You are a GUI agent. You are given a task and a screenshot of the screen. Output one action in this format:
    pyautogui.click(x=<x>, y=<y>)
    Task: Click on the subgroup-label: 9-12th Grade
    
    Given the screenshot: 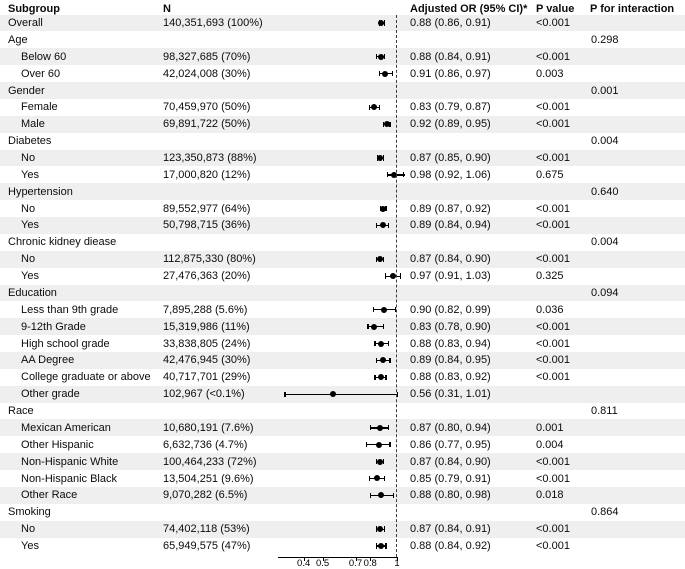 What is the action you would take?
    pyautogui.click(x=53, y=326)
    